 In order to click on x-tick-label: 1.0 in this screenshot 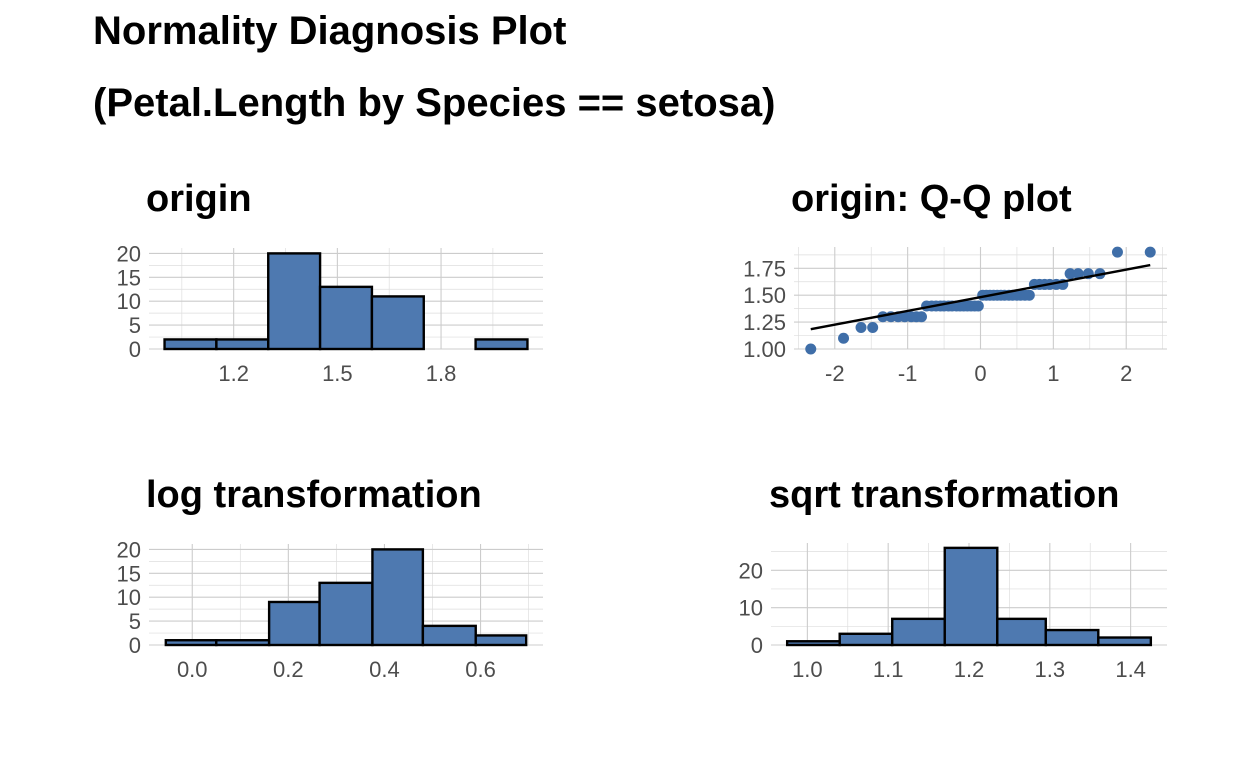, I will do `click(807, 669)`.